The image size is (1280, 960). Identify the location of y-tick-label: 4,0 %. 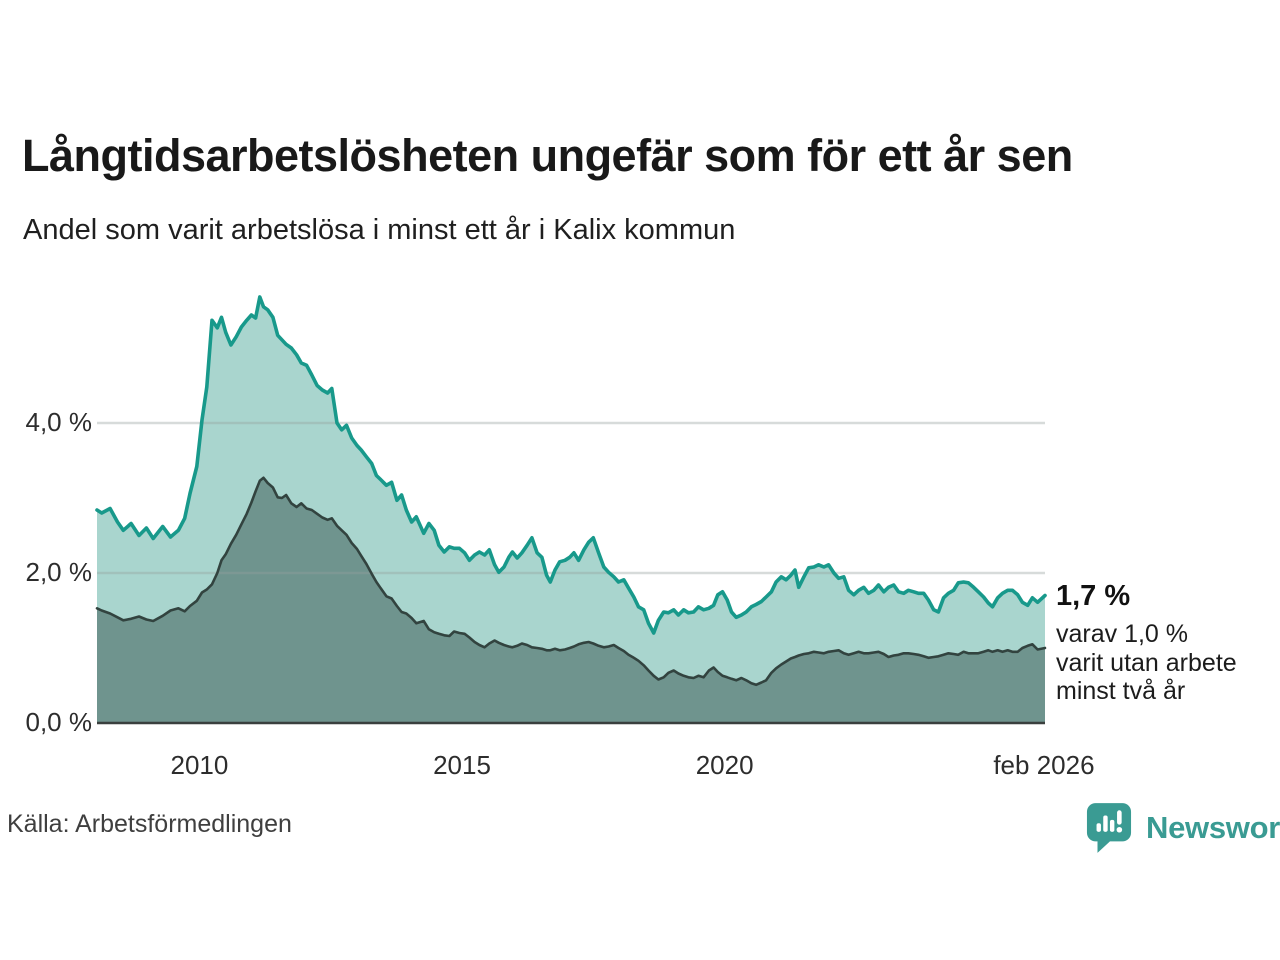
(59, 422).